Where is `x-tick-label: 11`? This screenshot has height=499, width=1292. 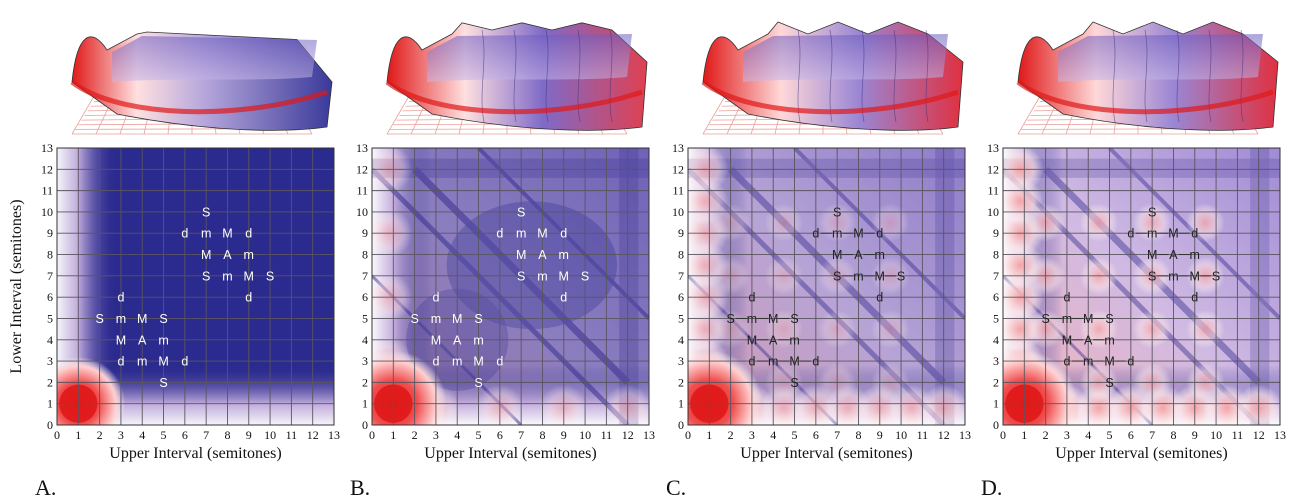 x-tick-label: 11 is located at coordinates (607, 435).